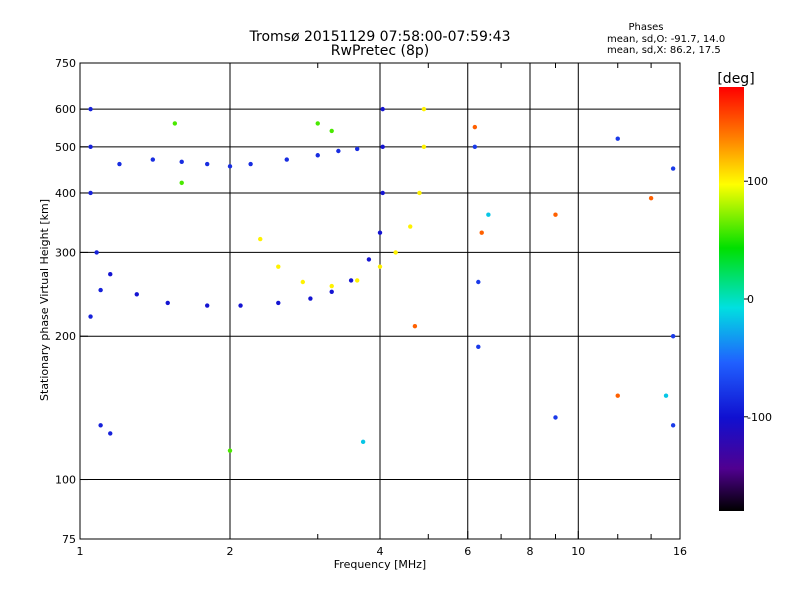 Image resolution: width=800 pixels, height=600 pixels. What do you see at coordinates (731, 299) in the screenshot?
I see `colorbar` at bounding box center [731, 299].